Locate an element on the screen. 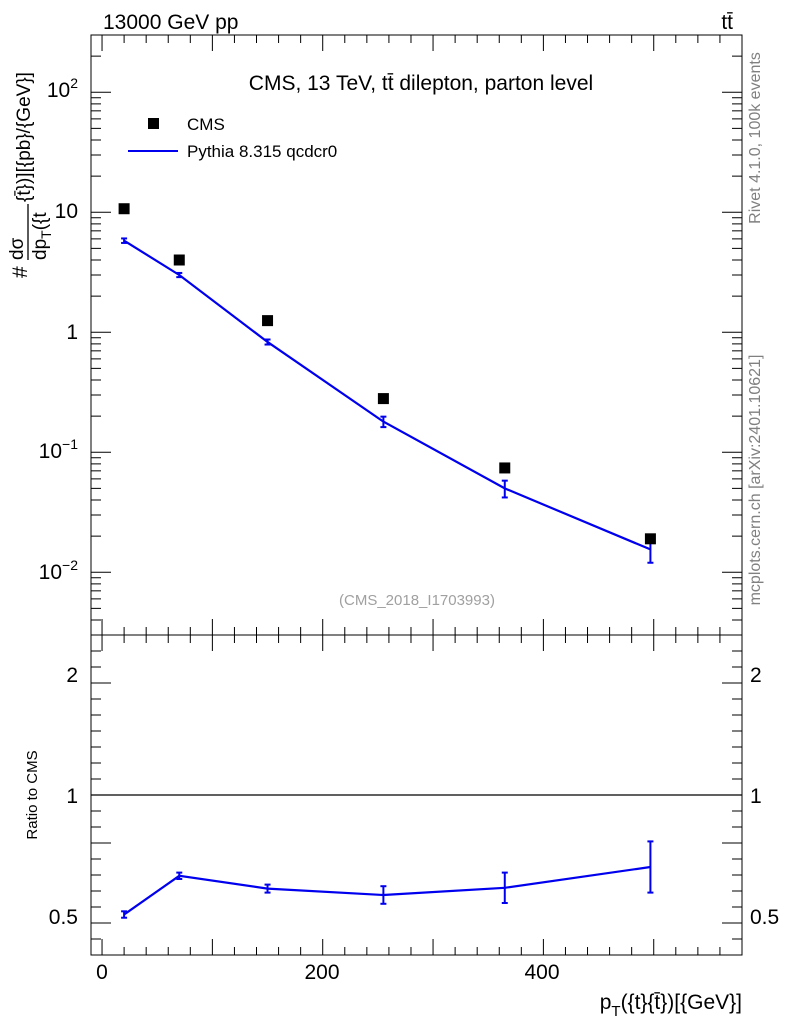 The image size is (786, 1024). svg-text: dσ is located at coordinates (17, 248).